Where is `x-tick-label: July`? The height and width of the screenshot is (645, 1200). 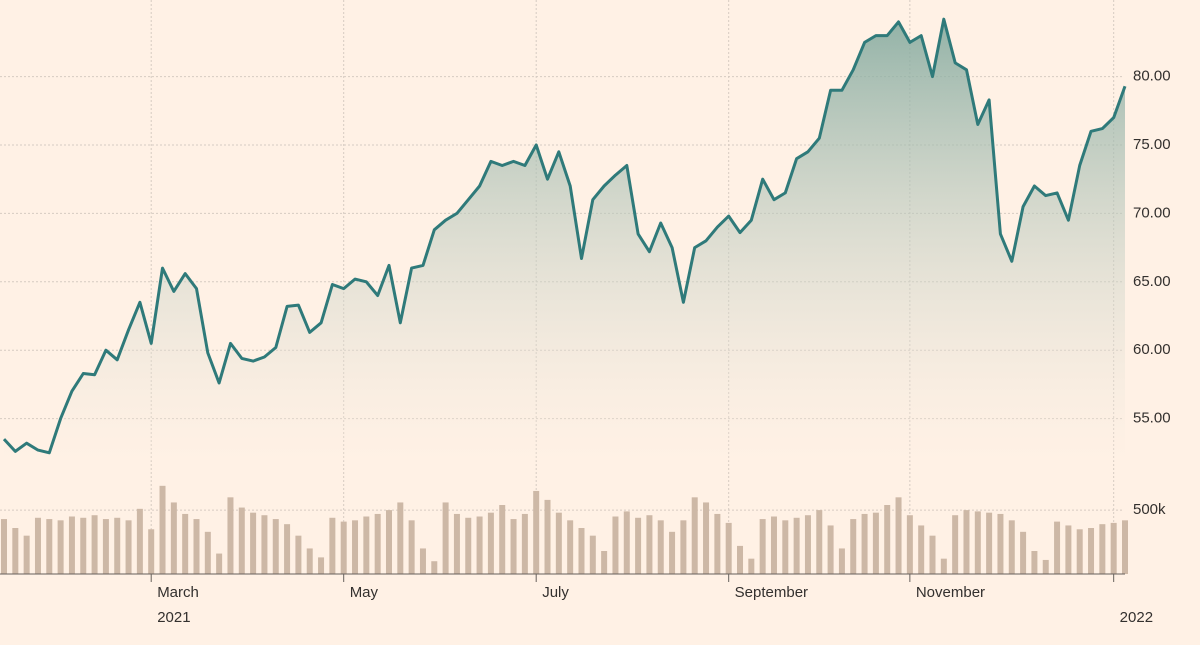 x-tick-label: July is located at coordinates (555, 592).